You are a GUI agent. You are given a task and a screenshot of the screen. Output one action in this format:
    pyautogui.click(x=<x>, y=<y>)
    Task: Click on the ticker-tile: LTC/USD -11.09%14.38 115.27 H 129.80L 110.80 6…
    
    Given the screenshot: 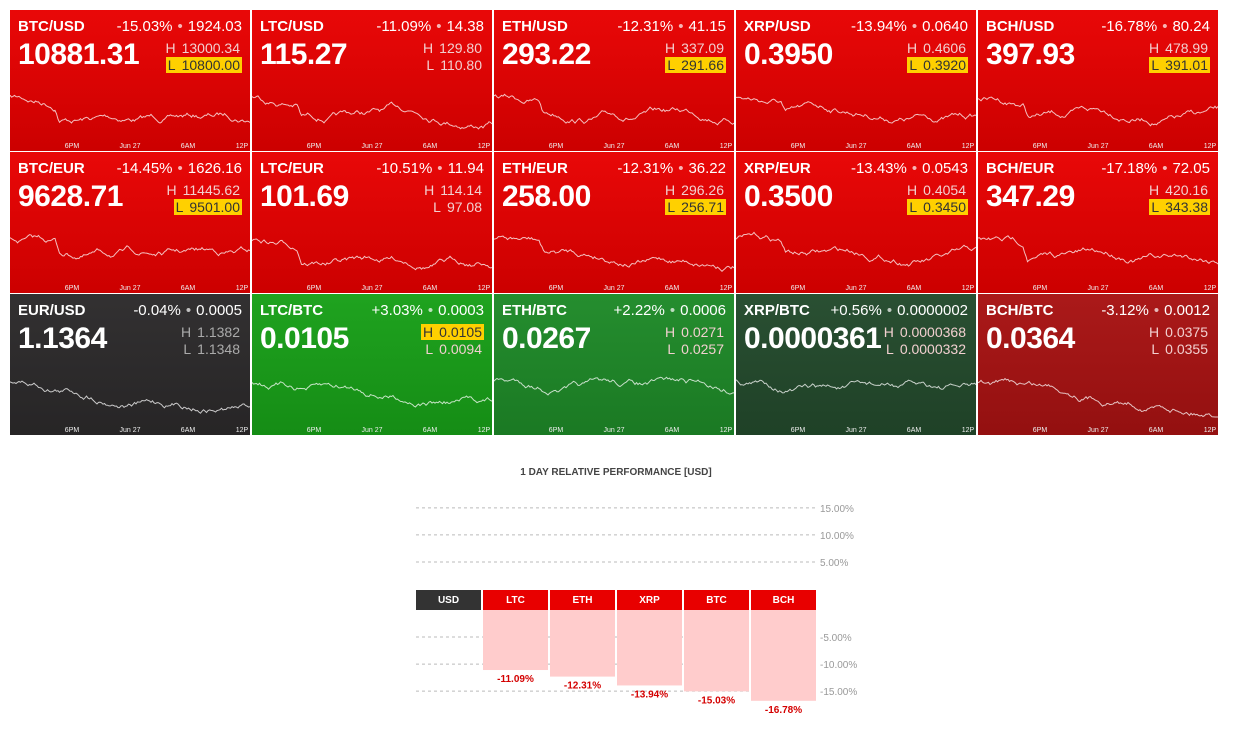 What is the action you would take?
    pyautogui.click(x=372, y=80)
    